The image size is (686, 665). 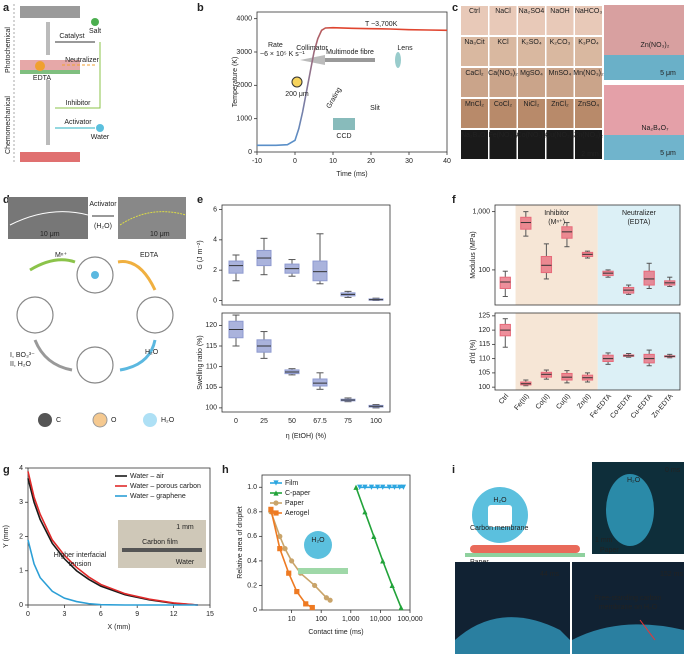 What do you see at coordinates (244, 19) in the screenshot?
I see `y-tick-label: 4000` at bounding box center [244, 19].